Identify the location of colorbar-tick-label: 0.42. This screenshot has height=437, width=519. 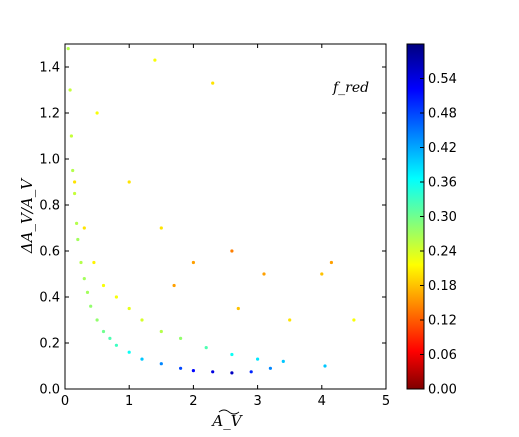
(442, 148).